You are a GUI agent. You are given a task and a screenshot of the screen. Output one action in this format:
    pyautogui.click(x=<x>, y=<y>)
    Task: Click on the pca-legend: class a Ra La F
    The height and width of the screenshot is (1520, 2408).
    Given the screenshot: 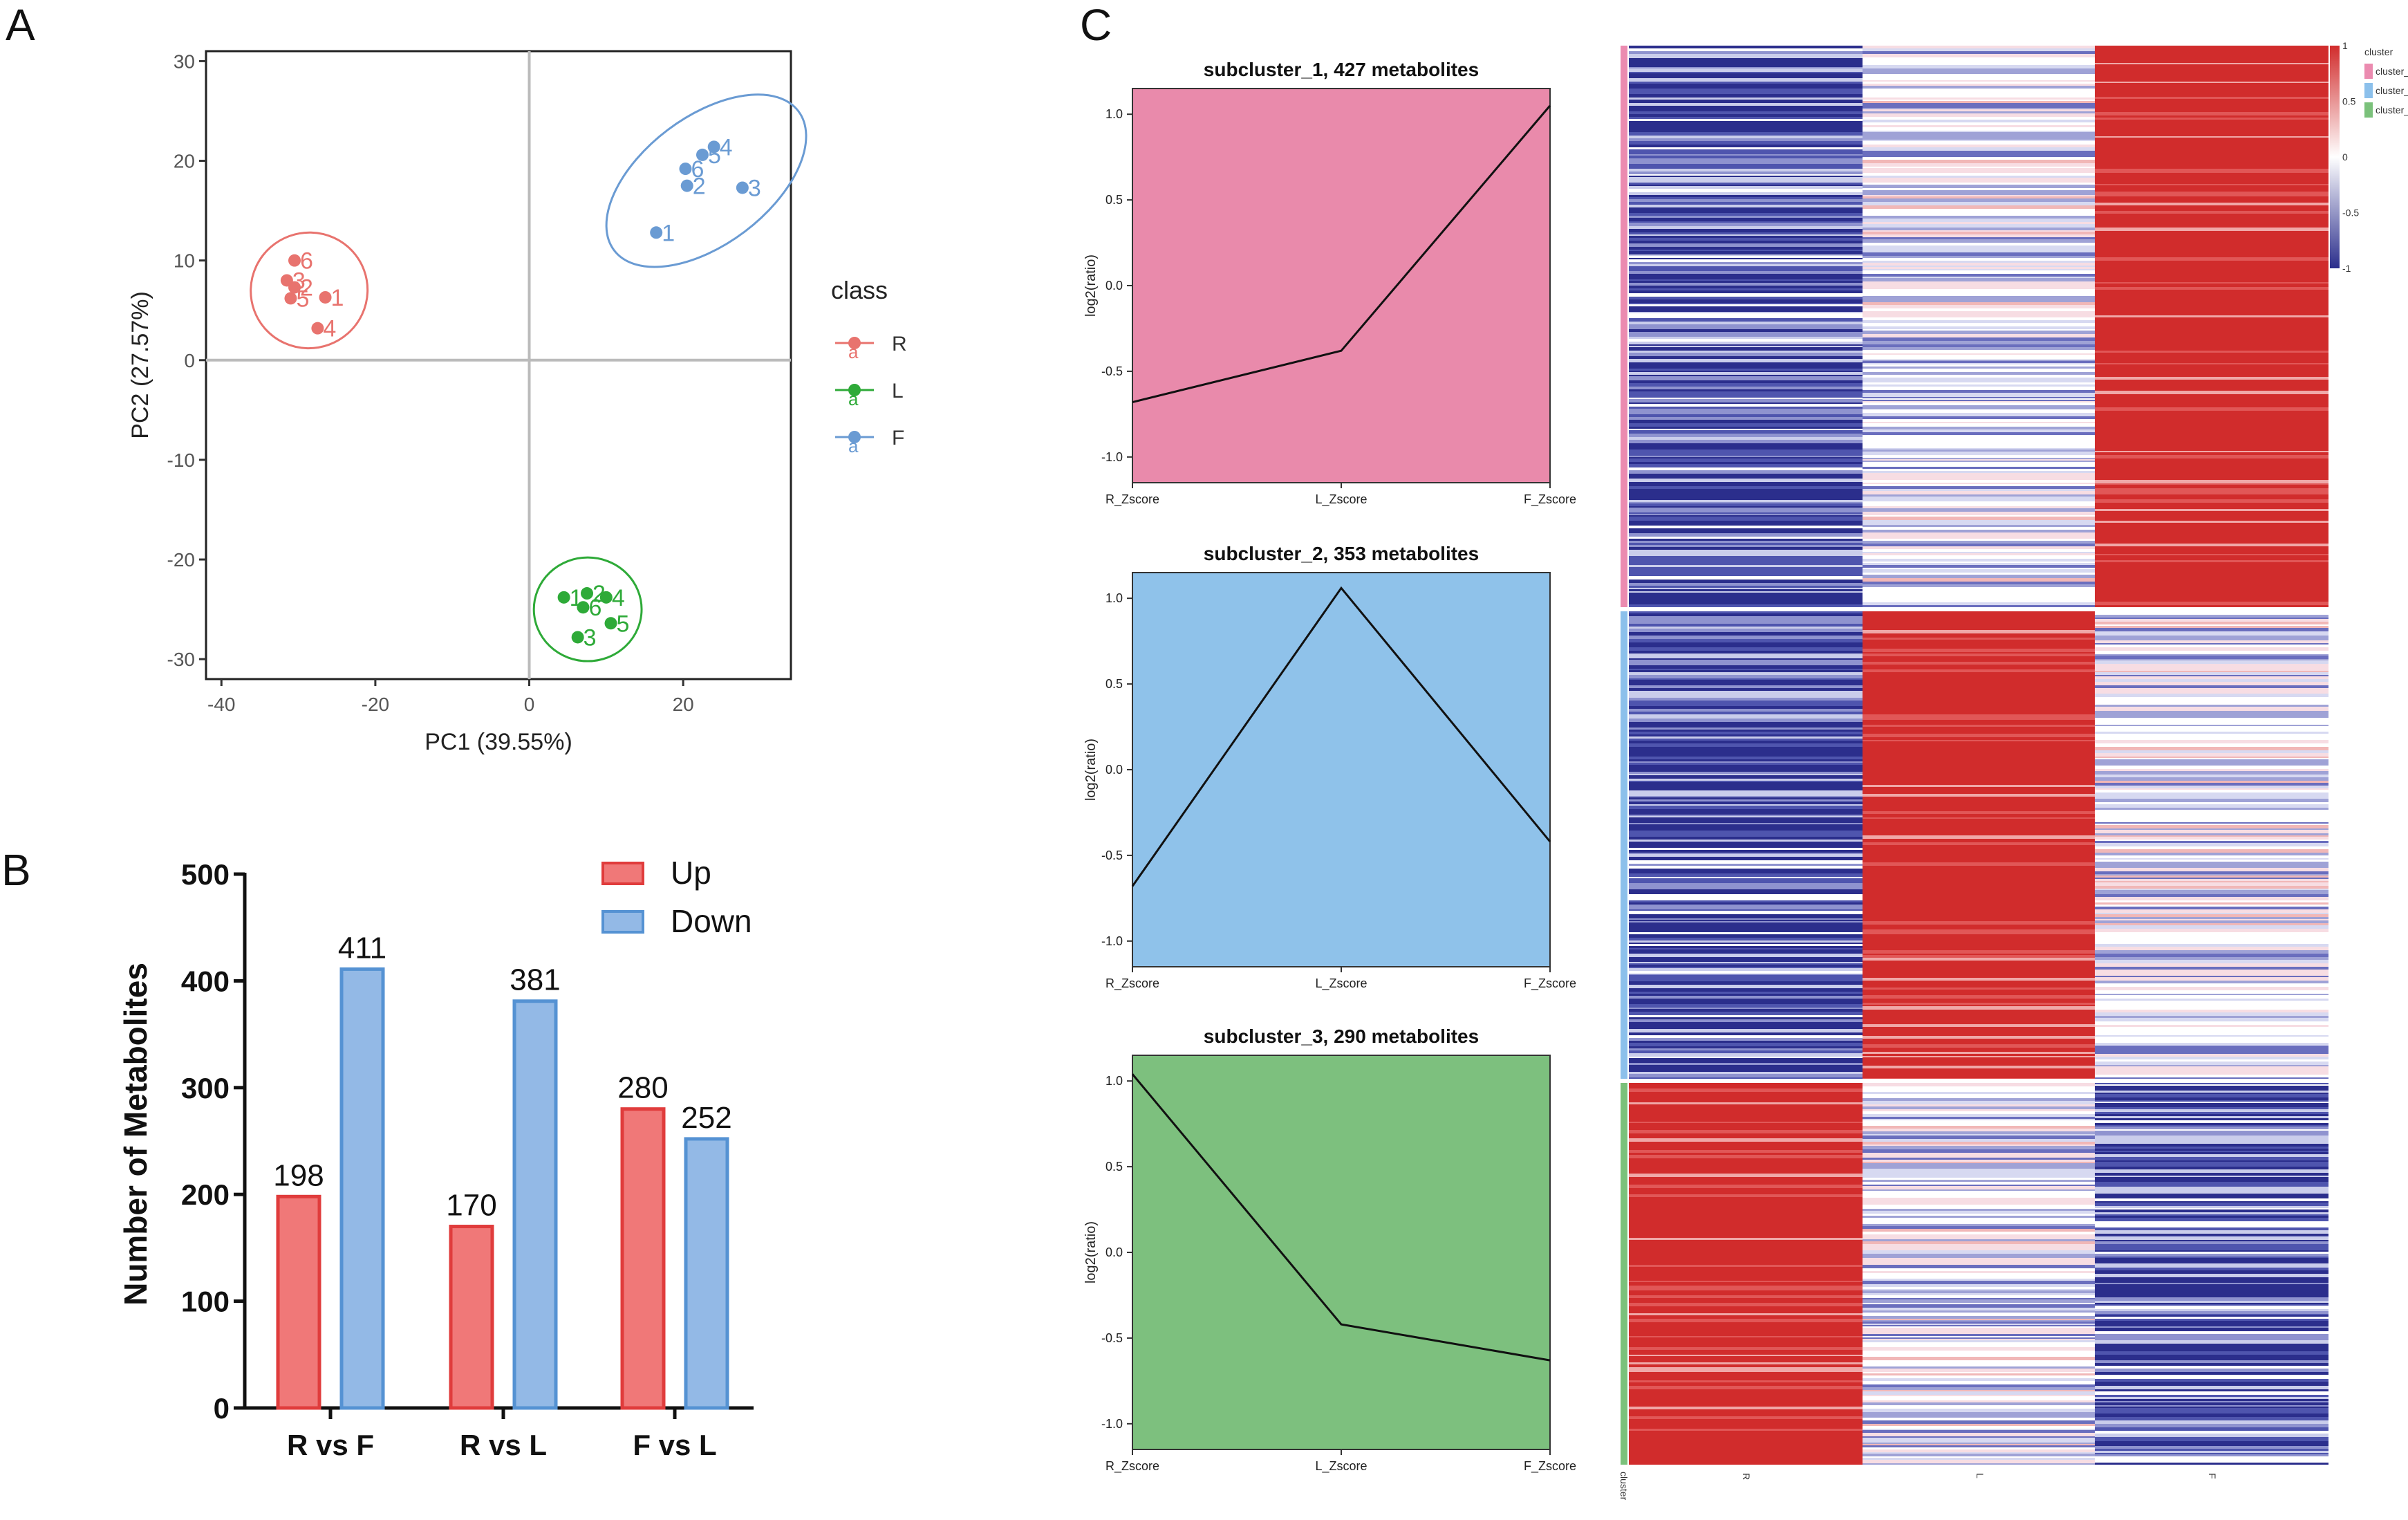 What is the action you would take?
    pyautogui.click(x=869, y=366)
    